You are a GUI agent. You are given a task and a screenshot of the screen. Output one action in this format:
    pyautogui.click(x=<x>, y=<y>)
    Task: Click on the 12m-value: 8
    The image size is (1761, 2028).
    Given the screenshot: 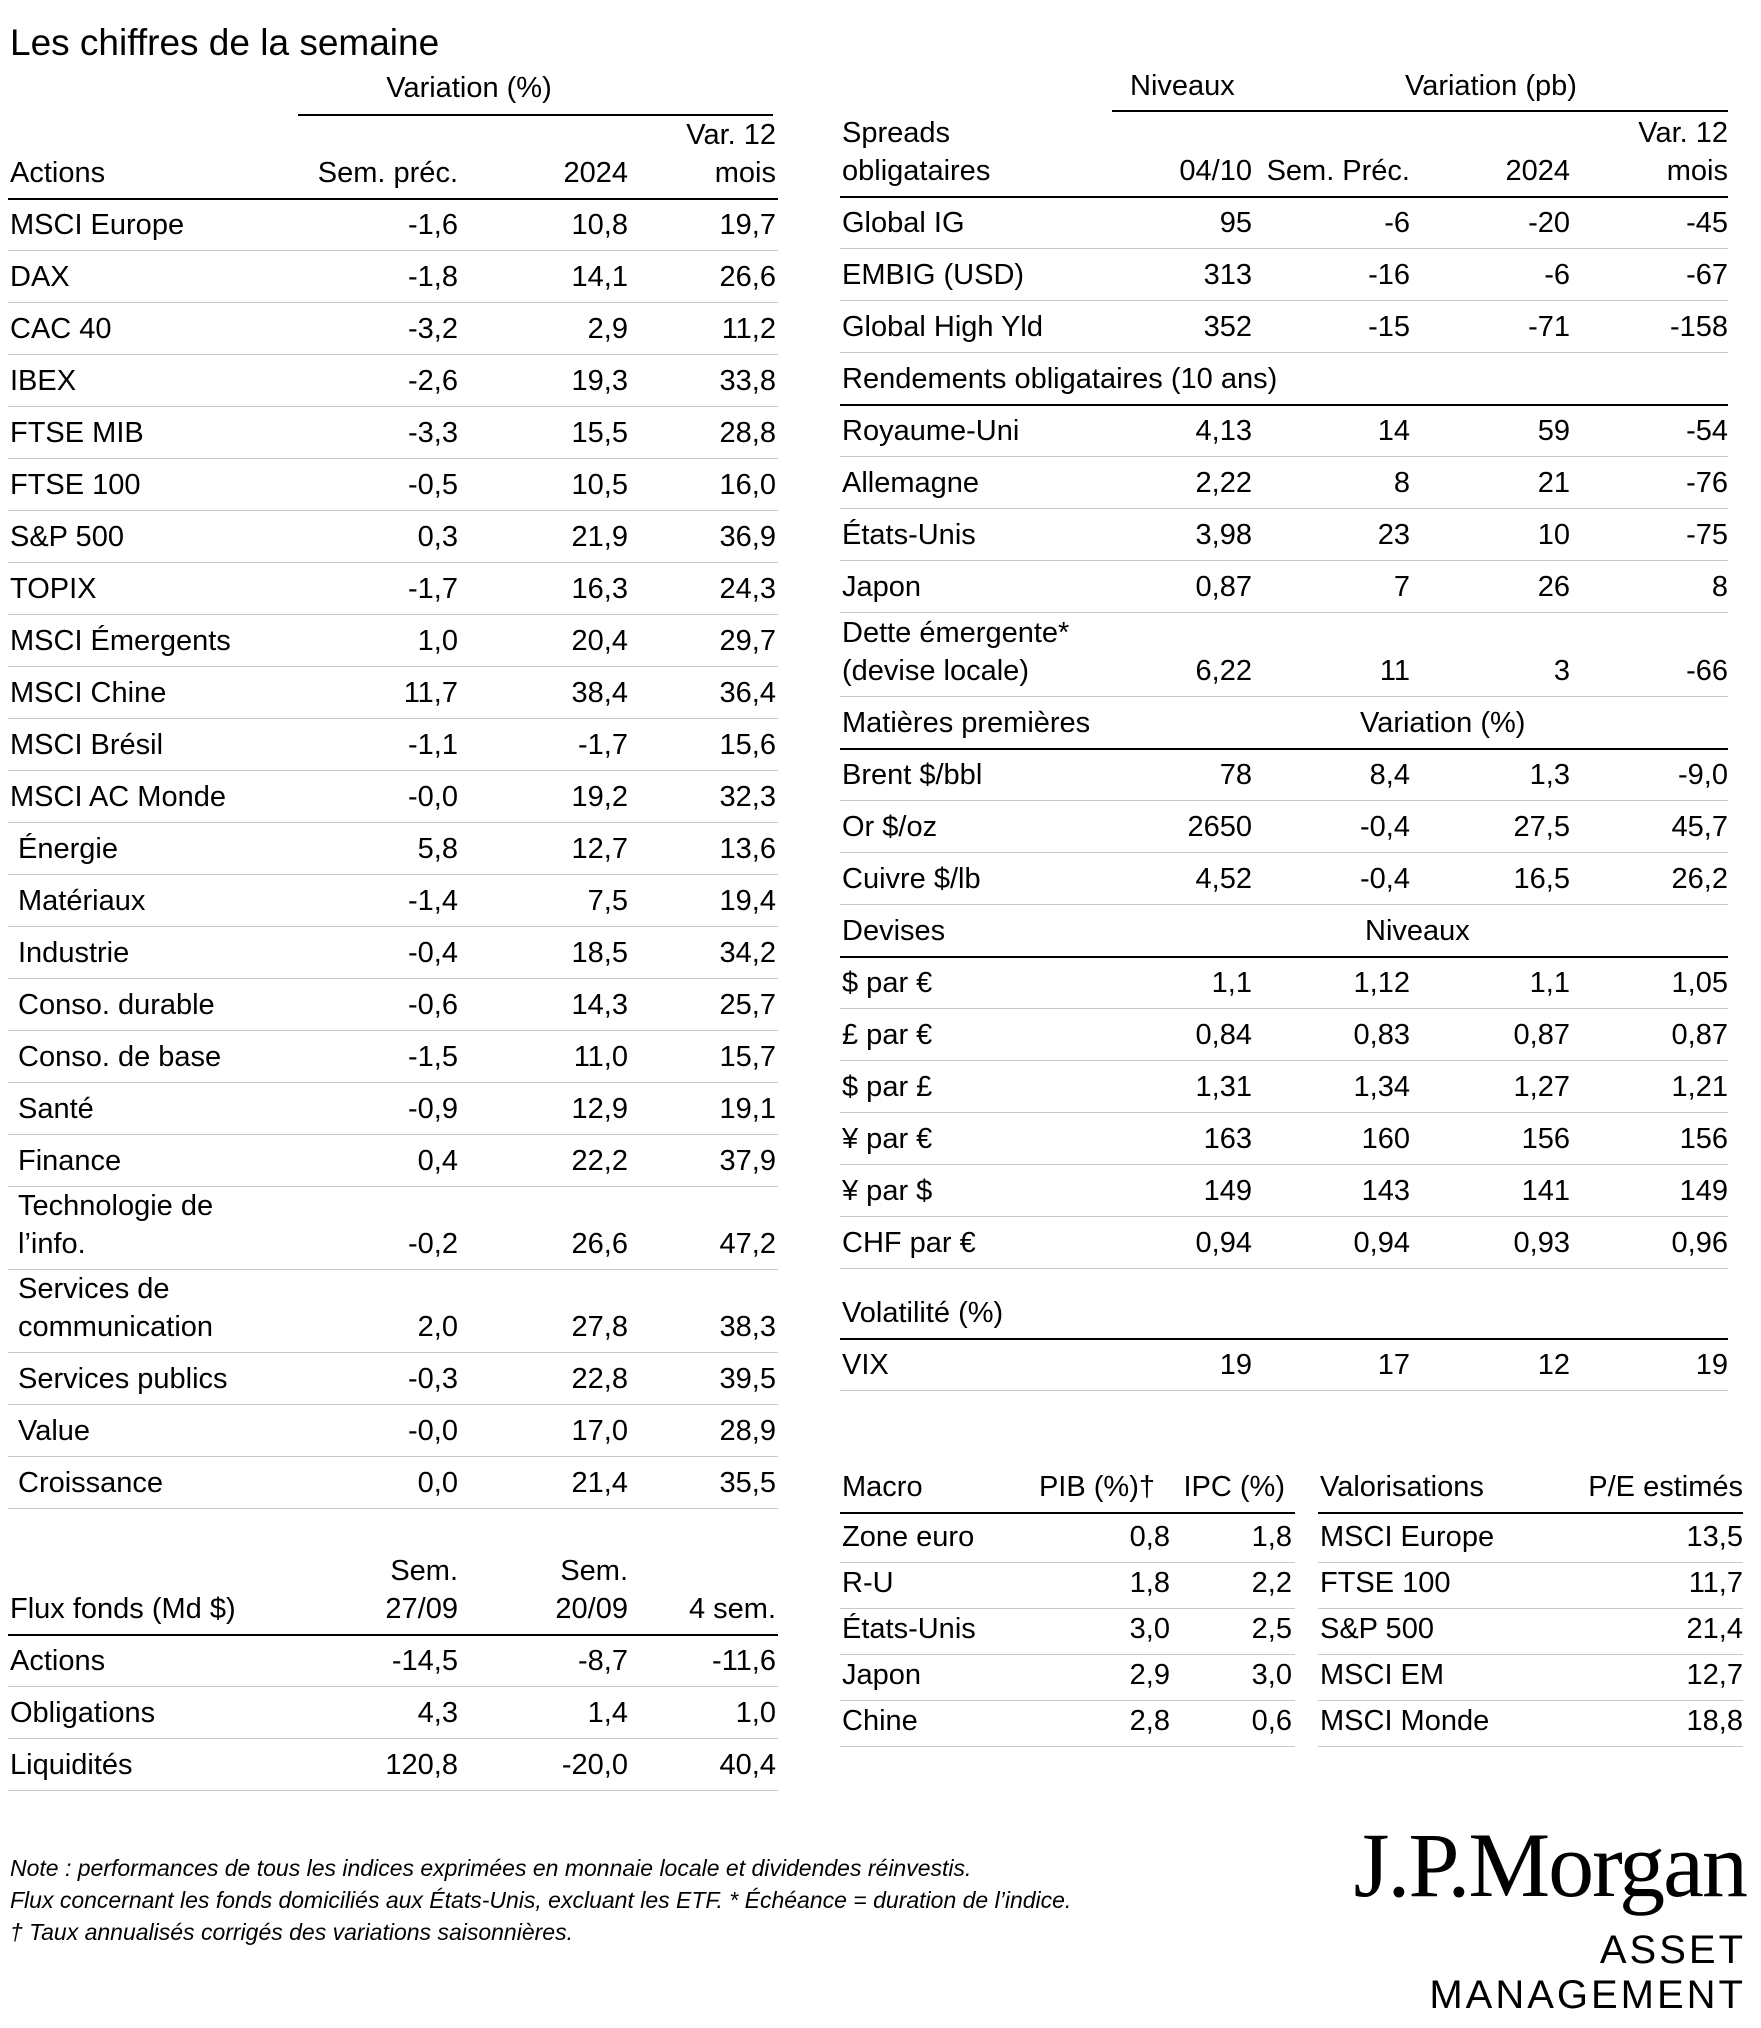 What is the action you would take?
    pyautogui.click(x=1719, y=587)
    